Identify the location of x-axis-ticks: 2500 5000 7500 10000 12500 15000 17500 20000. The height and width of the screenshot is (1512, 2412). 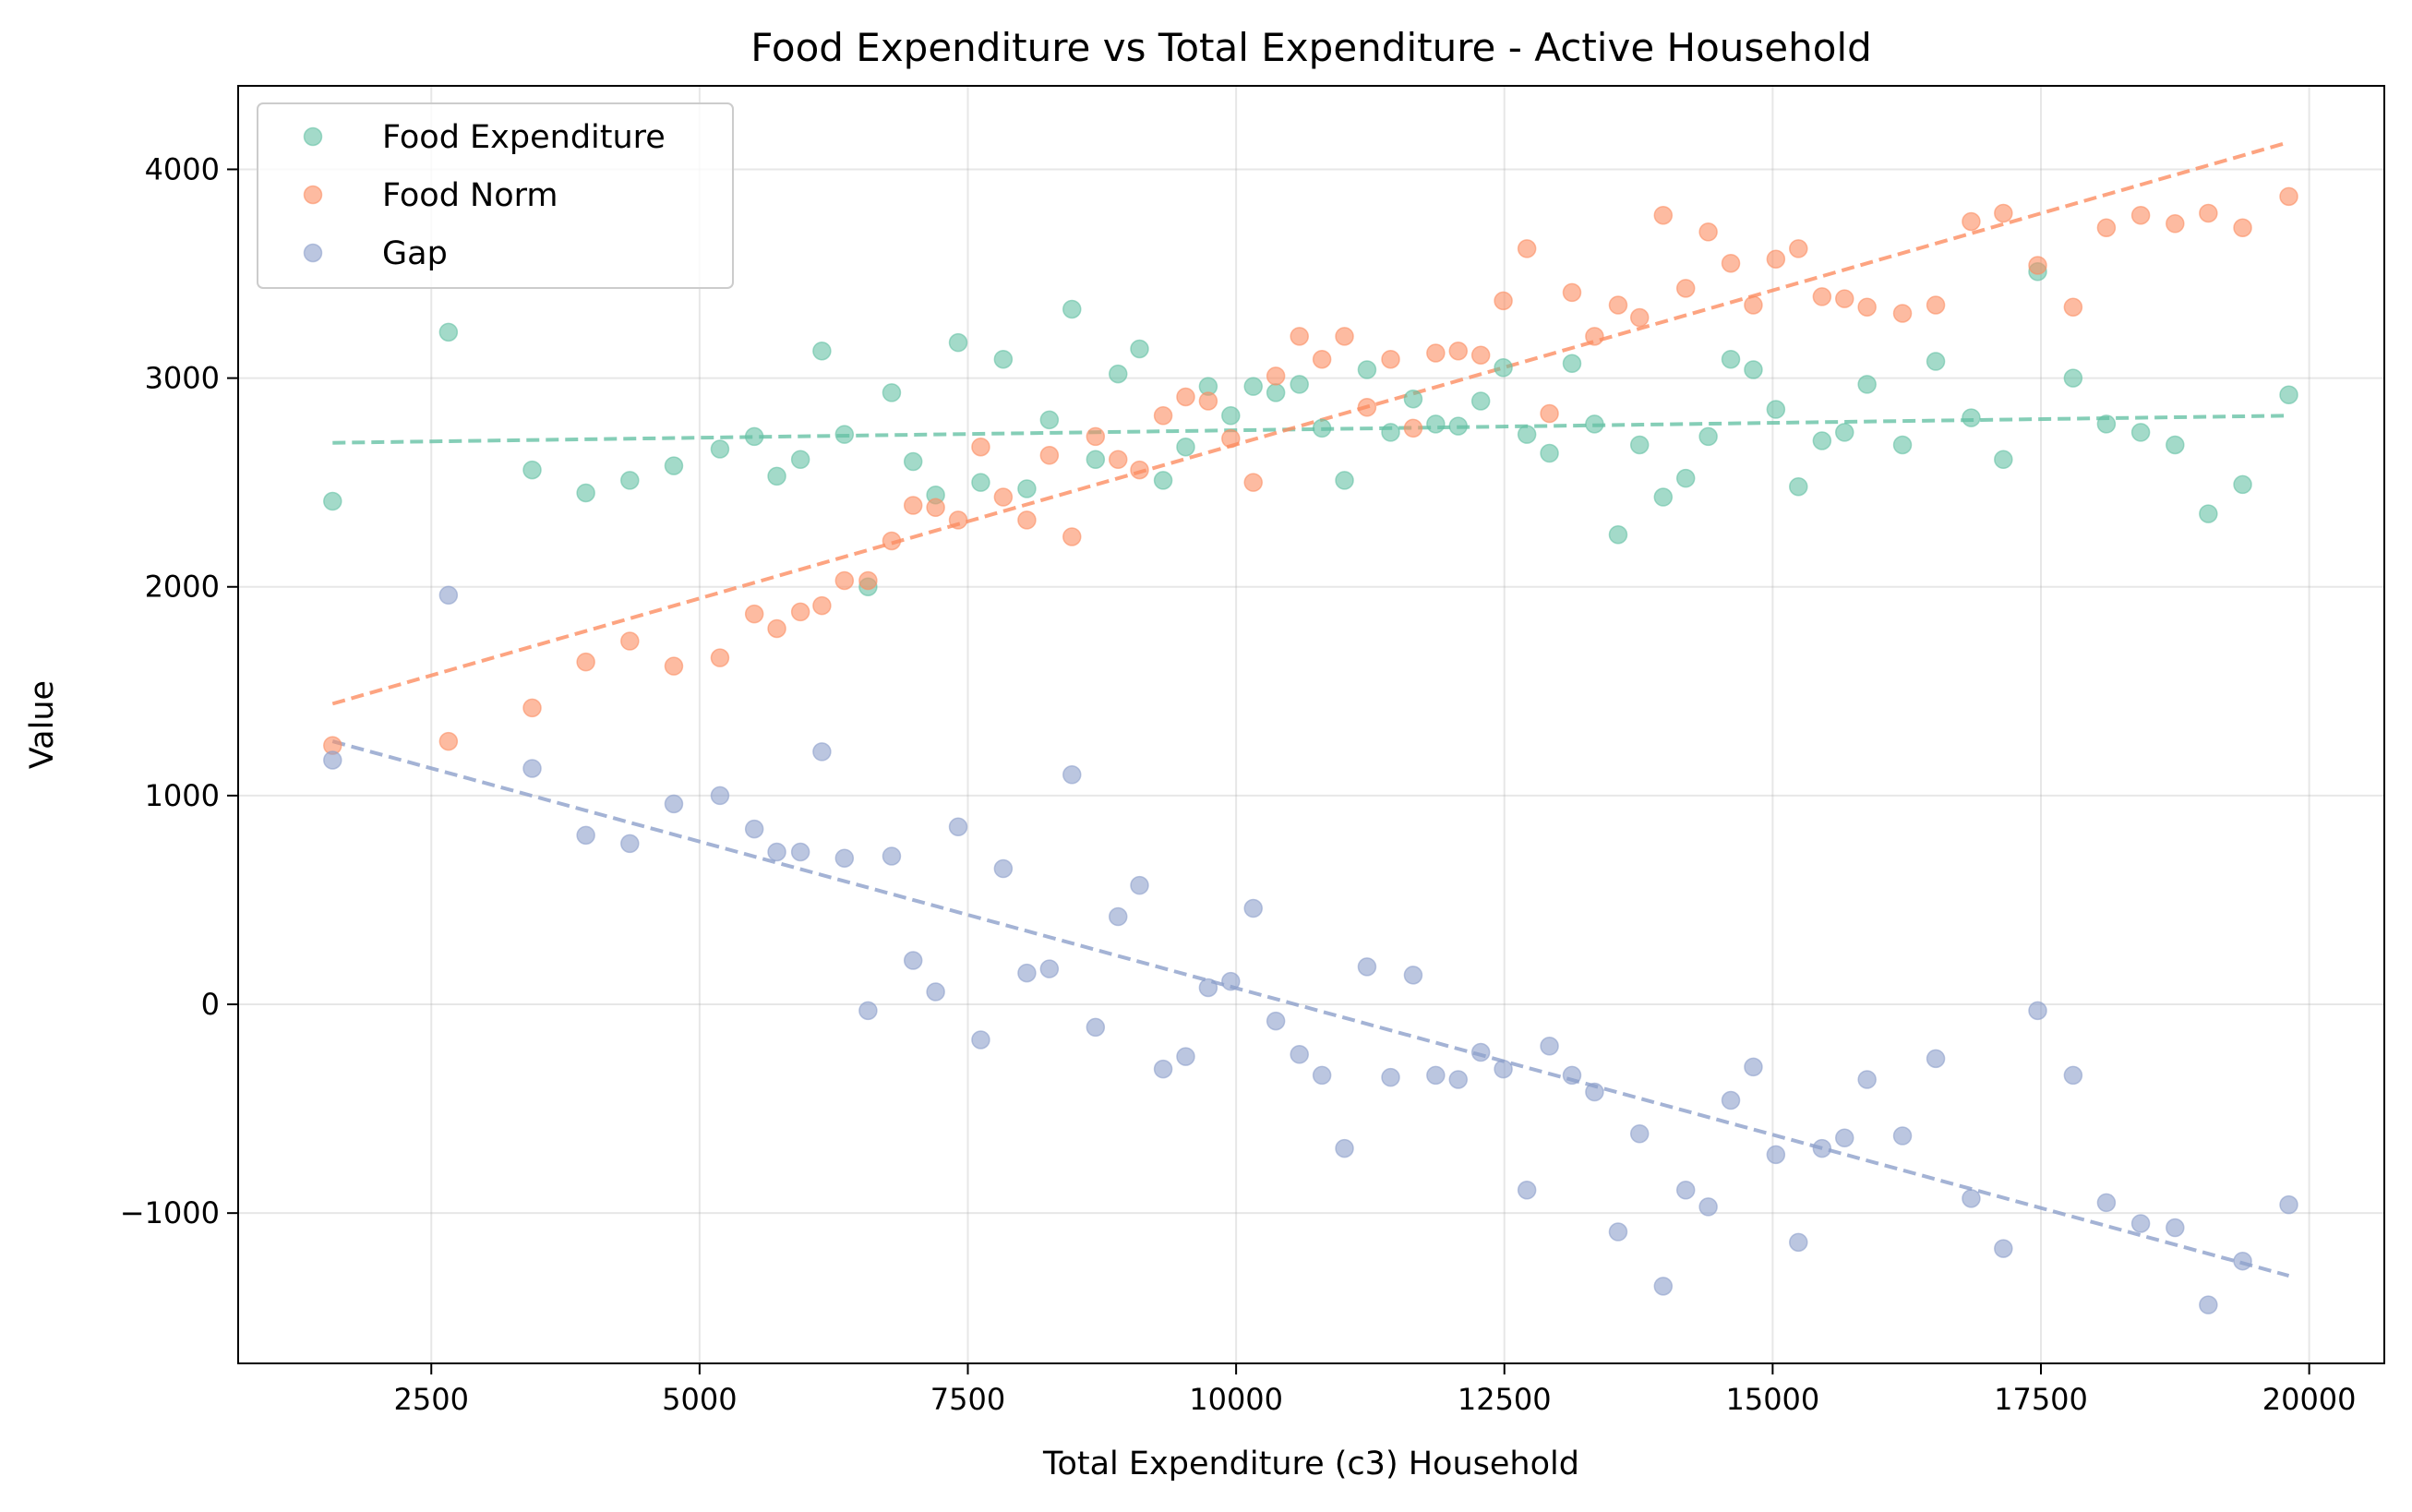
(1375, 1390).